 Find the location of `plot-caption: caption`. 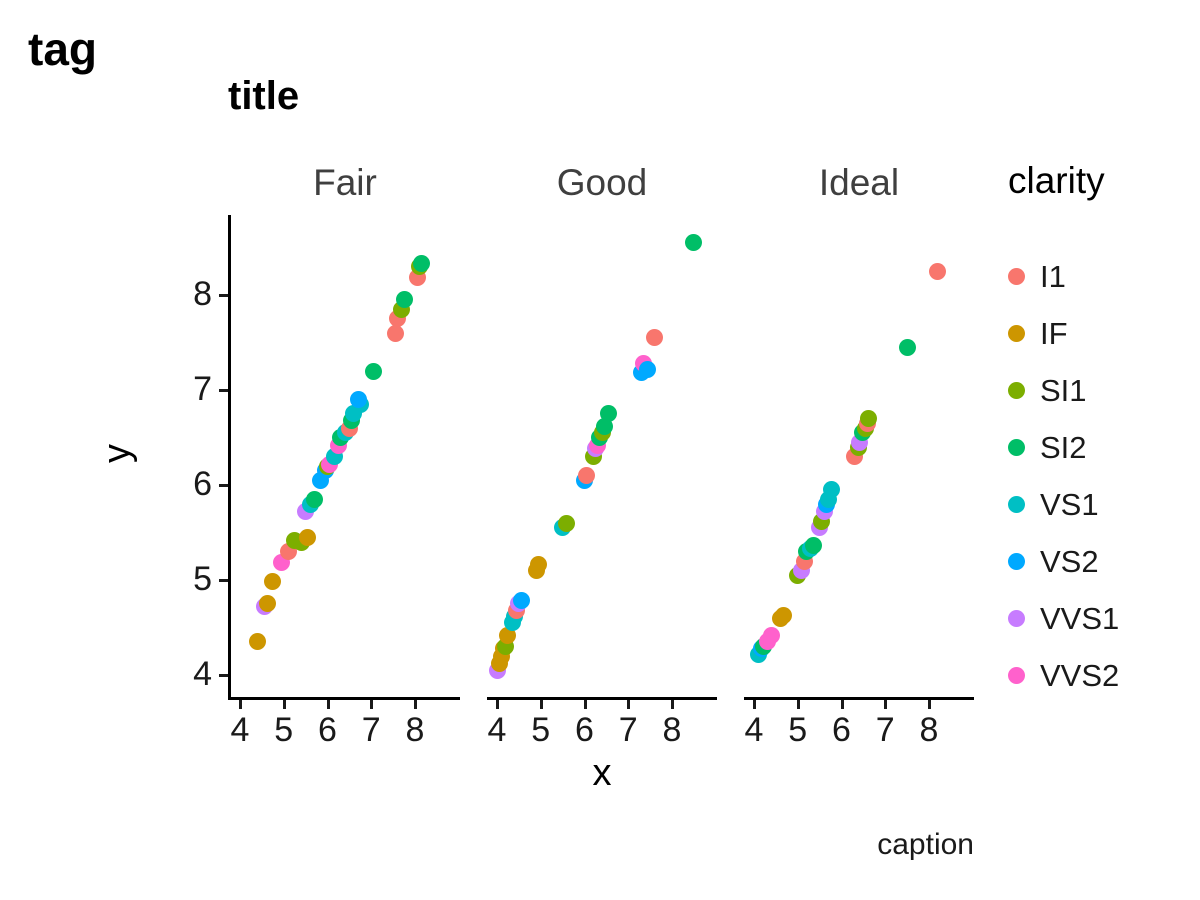

plot-caption: caption is located at coordinates (925, 844).